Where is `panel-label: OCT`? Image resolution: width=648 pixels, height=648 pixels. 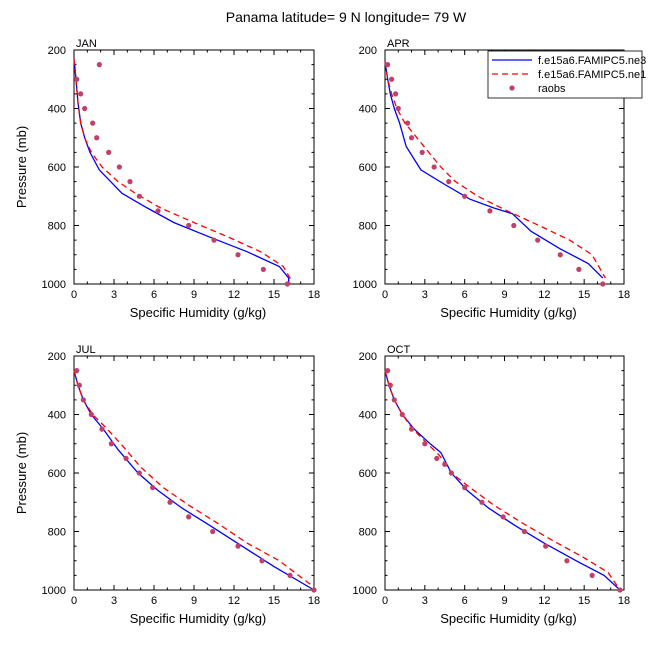
panel-label: OCT is located at coordinates (399, 350).